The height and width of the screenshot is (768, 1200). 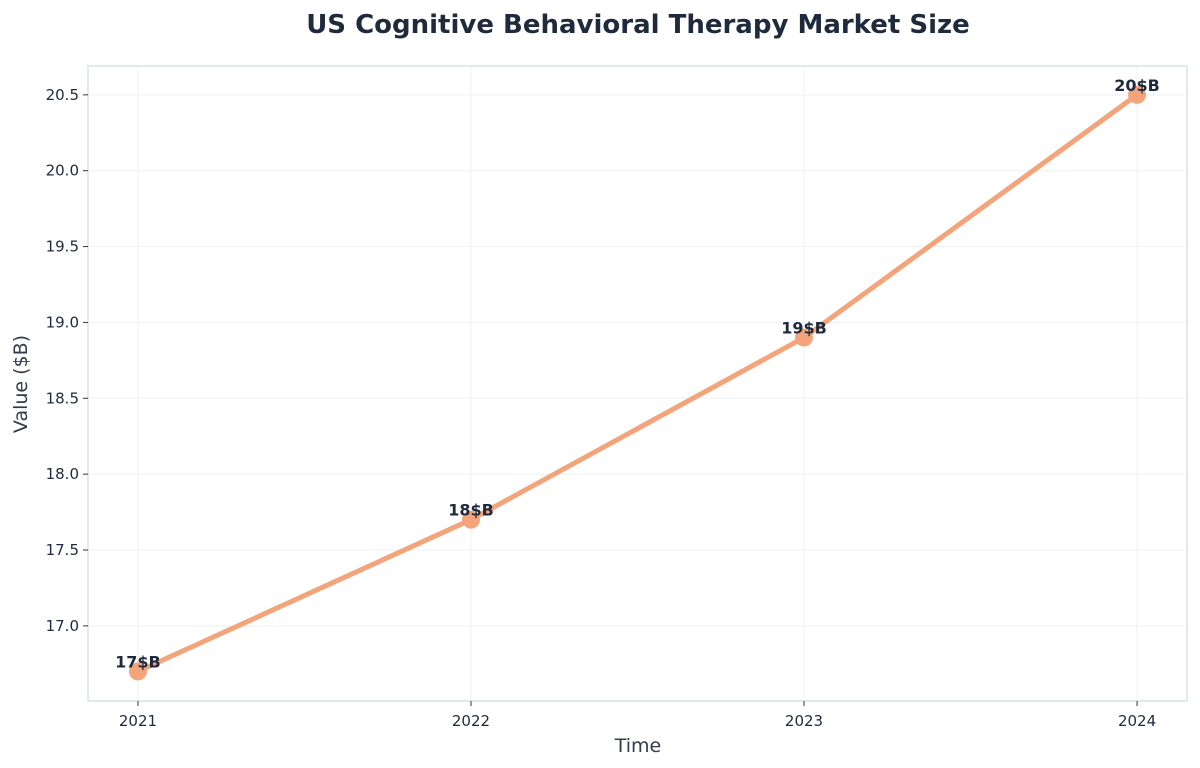 What do you see at coordinates (67, 360) in the screenshot?
I see `y-axis: 17.0 17.5 18.0 18.5 19.0 19.5 20.0 20.5` at bounding box center [67, 360].